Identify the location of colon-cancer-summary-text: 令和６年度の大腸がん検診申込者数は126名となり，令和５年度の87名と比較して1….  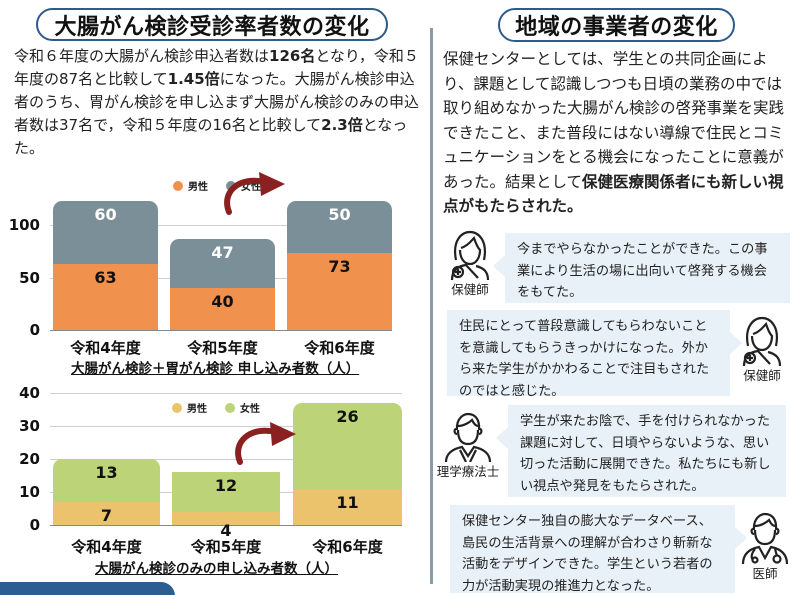
(219, 102).